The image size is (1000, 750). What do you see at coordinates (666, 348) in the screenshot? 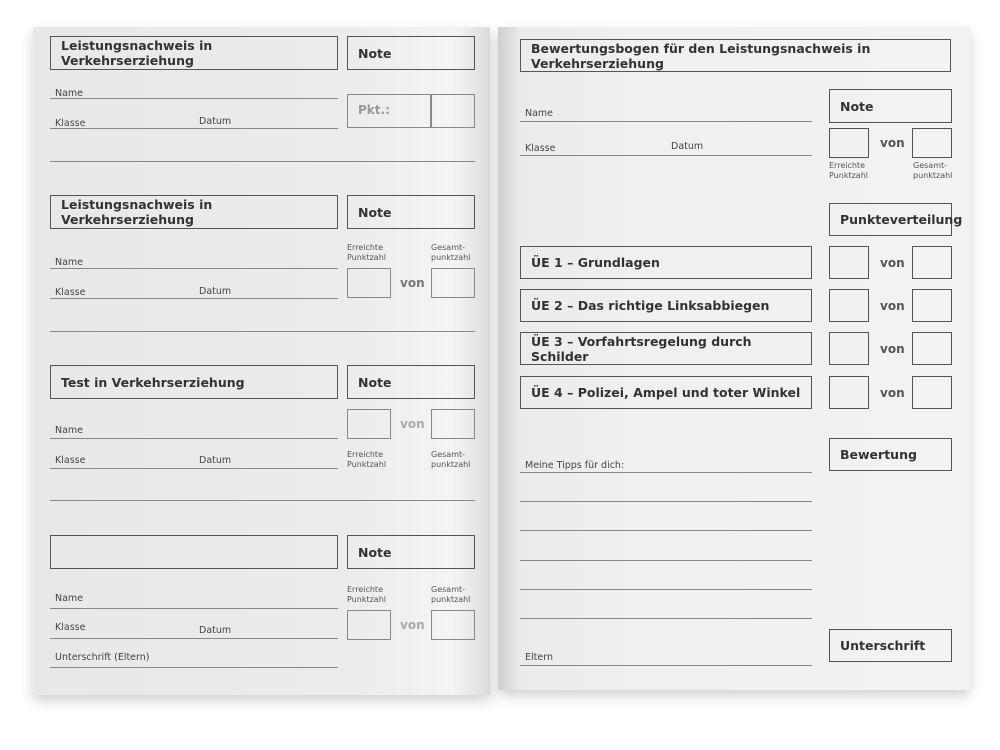
I see `exercise-row: ÜE 3 – Vorfahrtsregelung durch Schilder` at bounding box center [666, 348].